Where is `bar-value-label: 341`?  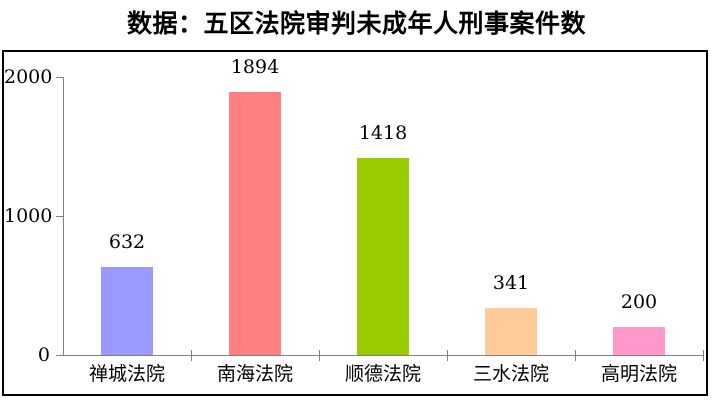
bar-value-label: 341 is located at coordinates (511, 283).